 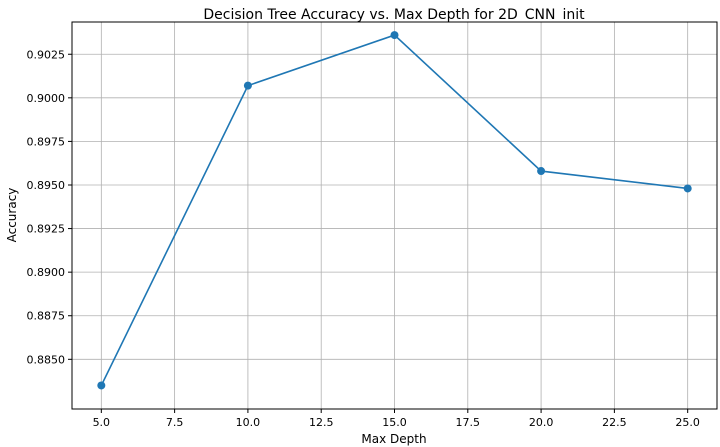 I want to click on x-tick-label: 7.5, so click(x=175, y=422).